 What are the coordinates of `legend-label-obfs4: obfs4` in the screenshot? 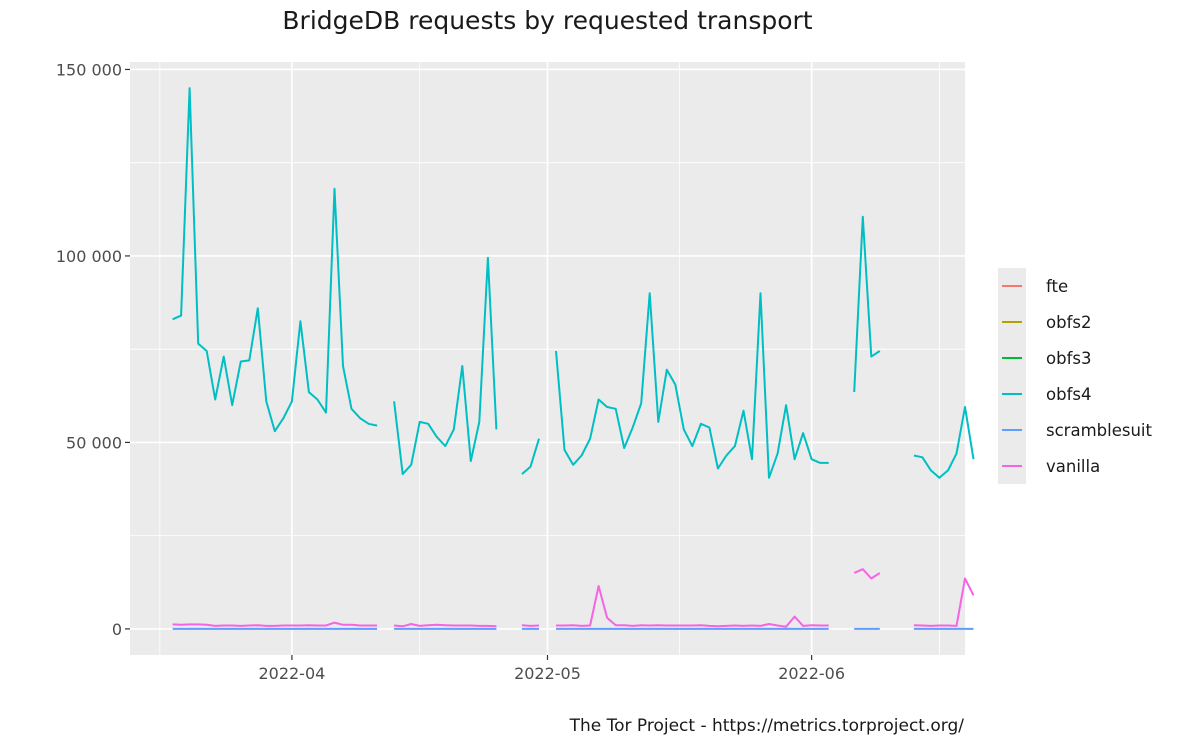 It's located at (1068, 394).